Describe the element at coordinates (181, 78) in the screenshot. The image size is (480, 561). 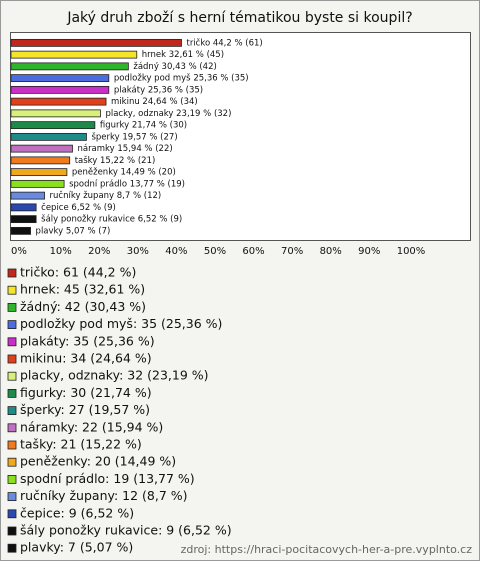
I see `data-label: podložky pod myš 25,36 % (35)` at that location.